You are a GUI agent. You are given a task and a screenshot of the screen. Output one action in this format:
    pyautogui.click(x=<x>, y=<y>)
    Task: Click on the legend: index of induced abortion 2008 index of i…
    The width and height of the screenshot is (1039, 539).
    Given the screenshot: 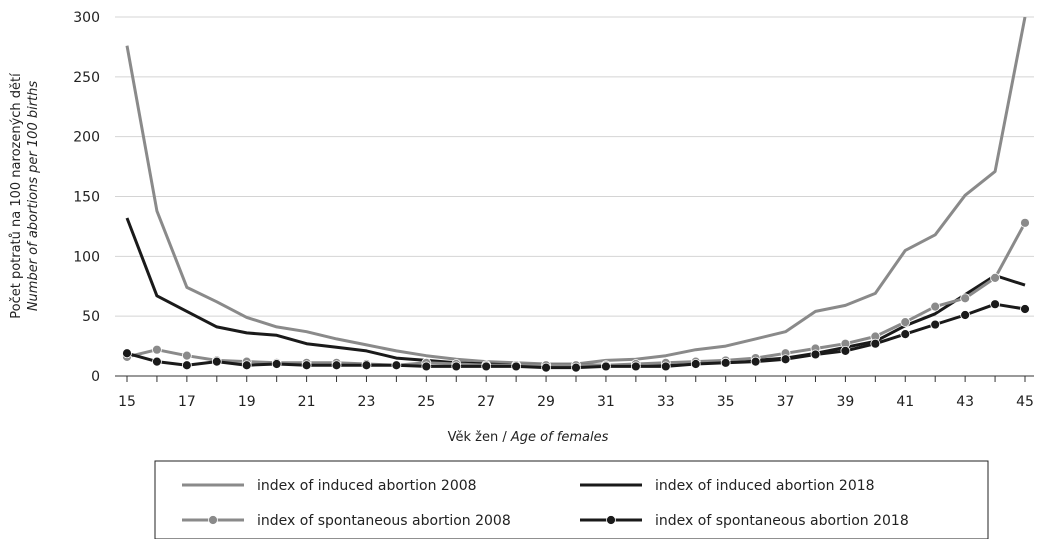 What is the action you would take?
    pyautogui.click(x=571, y=499)
    